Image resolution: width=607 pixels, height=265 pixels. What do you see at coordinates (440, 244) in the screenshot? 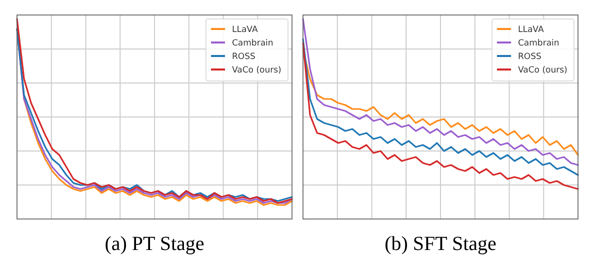
I see `x-axis-title: (b) SFT Stage` at bounding box center [440, 244].